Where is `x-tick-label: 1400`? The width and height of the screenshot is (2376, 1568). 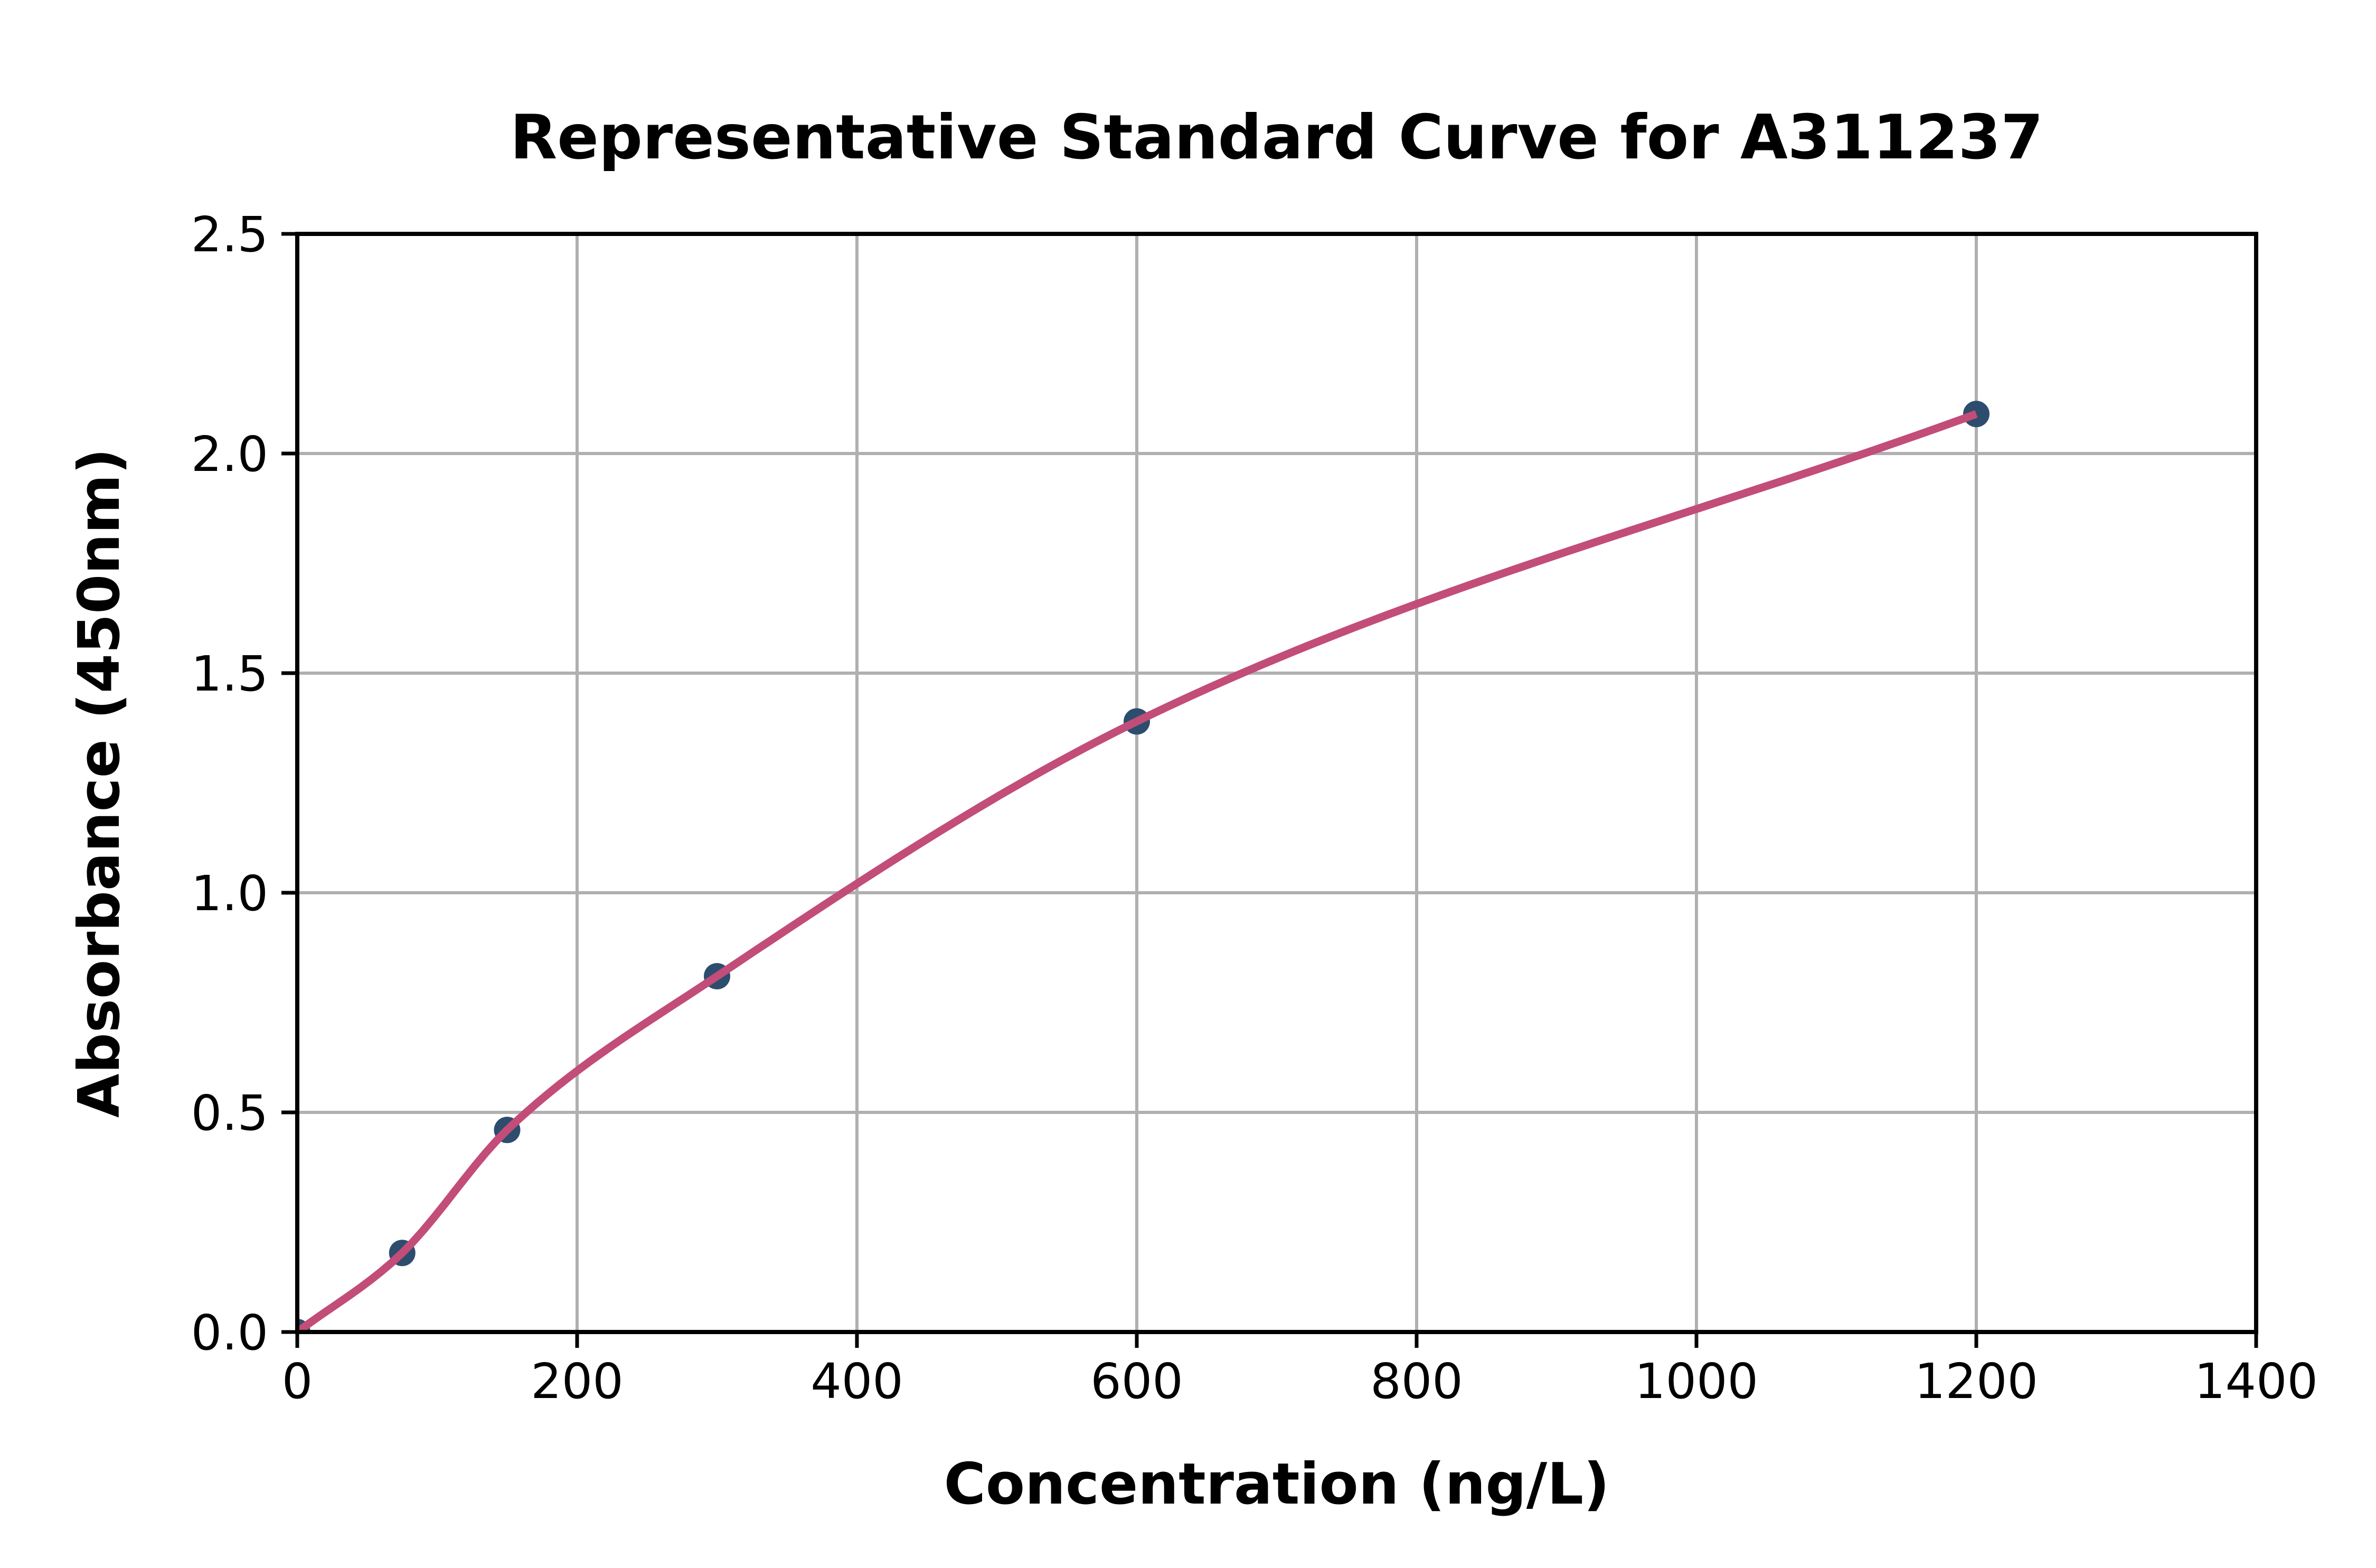
x-tick-label: 1400 is located at coordinates (2256, 1382).